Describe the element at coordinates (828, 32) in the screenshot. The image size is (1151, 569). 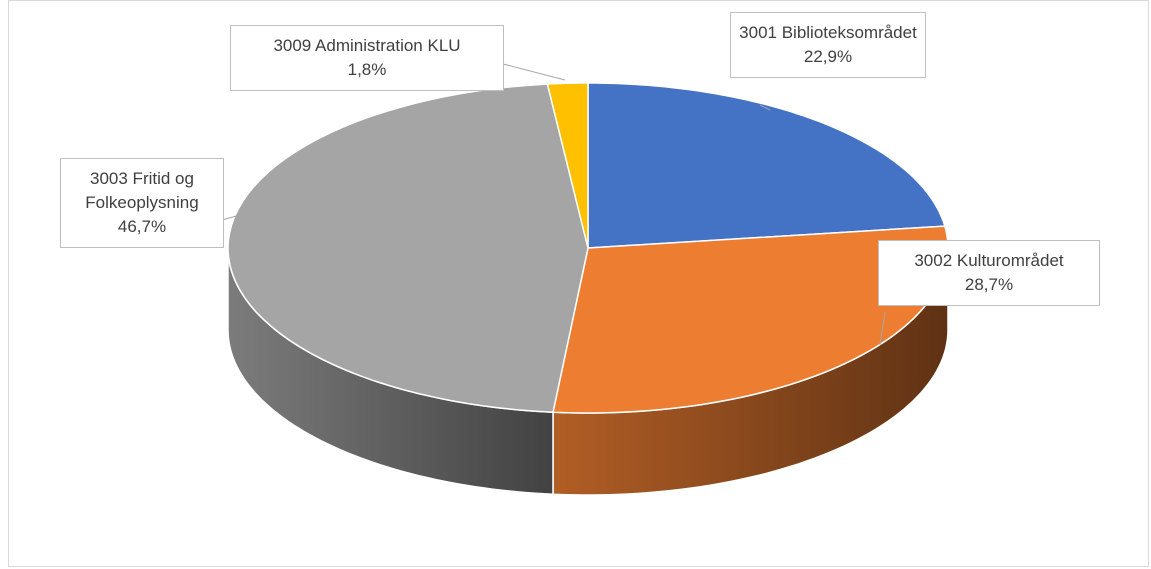
I see `category-label: 3001 Biblioteksområdet` at that location.